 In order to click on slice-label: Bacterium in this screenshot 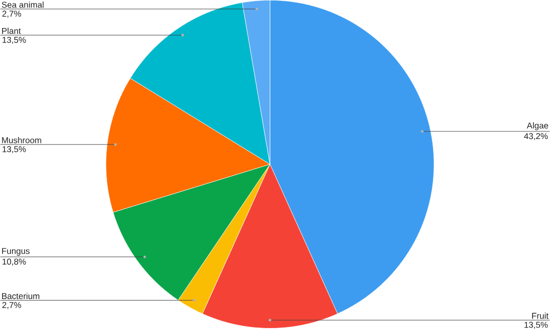, I will do `click(21, 295)`.